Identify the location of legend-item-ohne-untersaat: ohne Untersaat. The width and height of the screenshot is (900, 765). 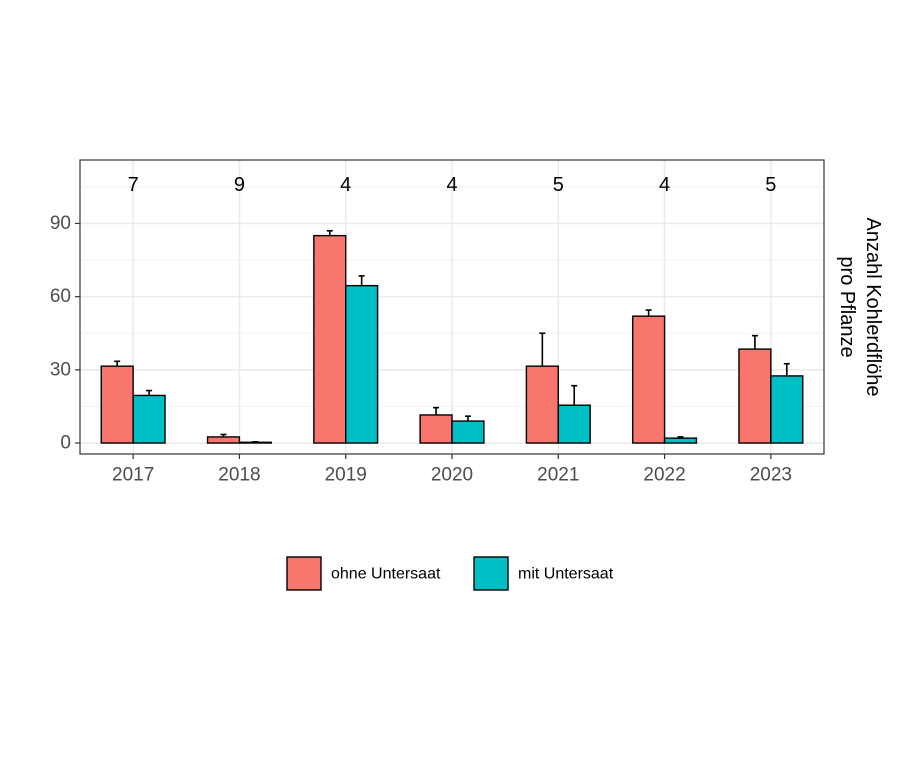
(363, 573).